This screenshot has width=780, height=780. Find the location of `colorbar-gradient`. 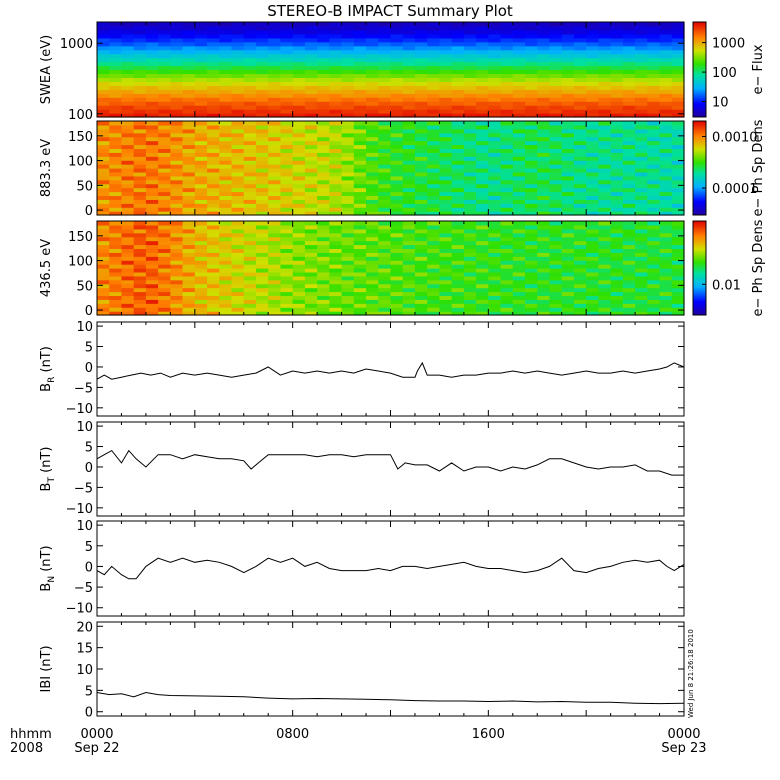

colorbar-gradient is located at coordinates (699, 268).